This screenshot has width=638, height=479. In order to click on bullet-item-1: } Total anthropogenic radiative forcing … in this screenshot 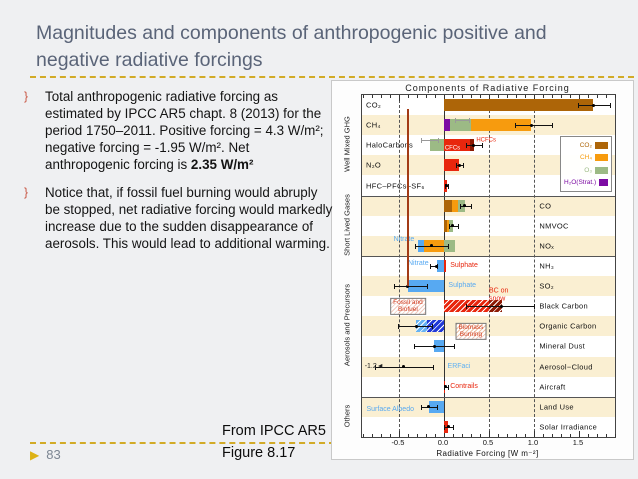, I will do `click(180, 130)`.